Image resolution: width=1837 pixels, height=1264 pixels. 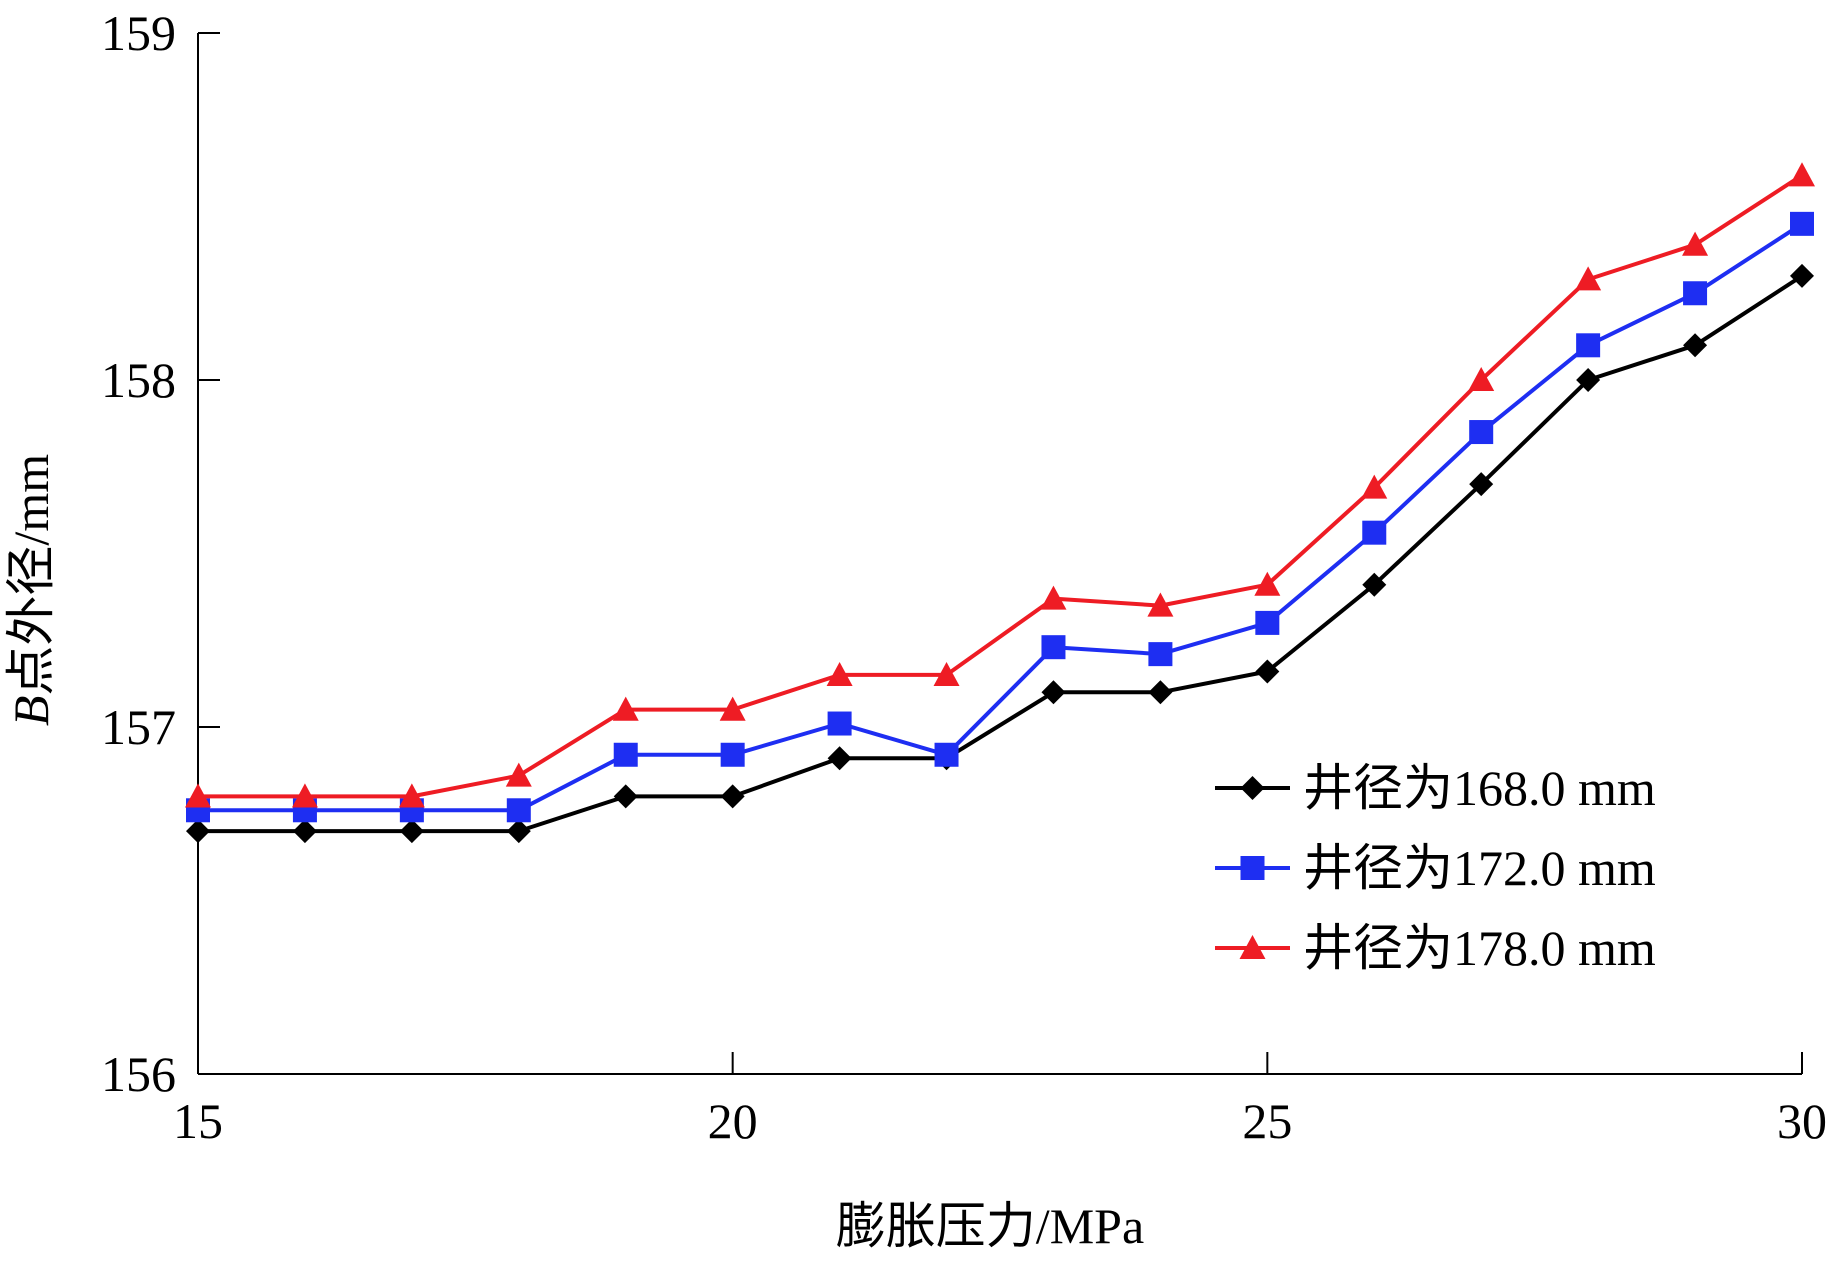 What do you see at coordinates (31, 711) in the screenshot?
I see `y-axis-label-italic: B` at bounding box center [31, 711].